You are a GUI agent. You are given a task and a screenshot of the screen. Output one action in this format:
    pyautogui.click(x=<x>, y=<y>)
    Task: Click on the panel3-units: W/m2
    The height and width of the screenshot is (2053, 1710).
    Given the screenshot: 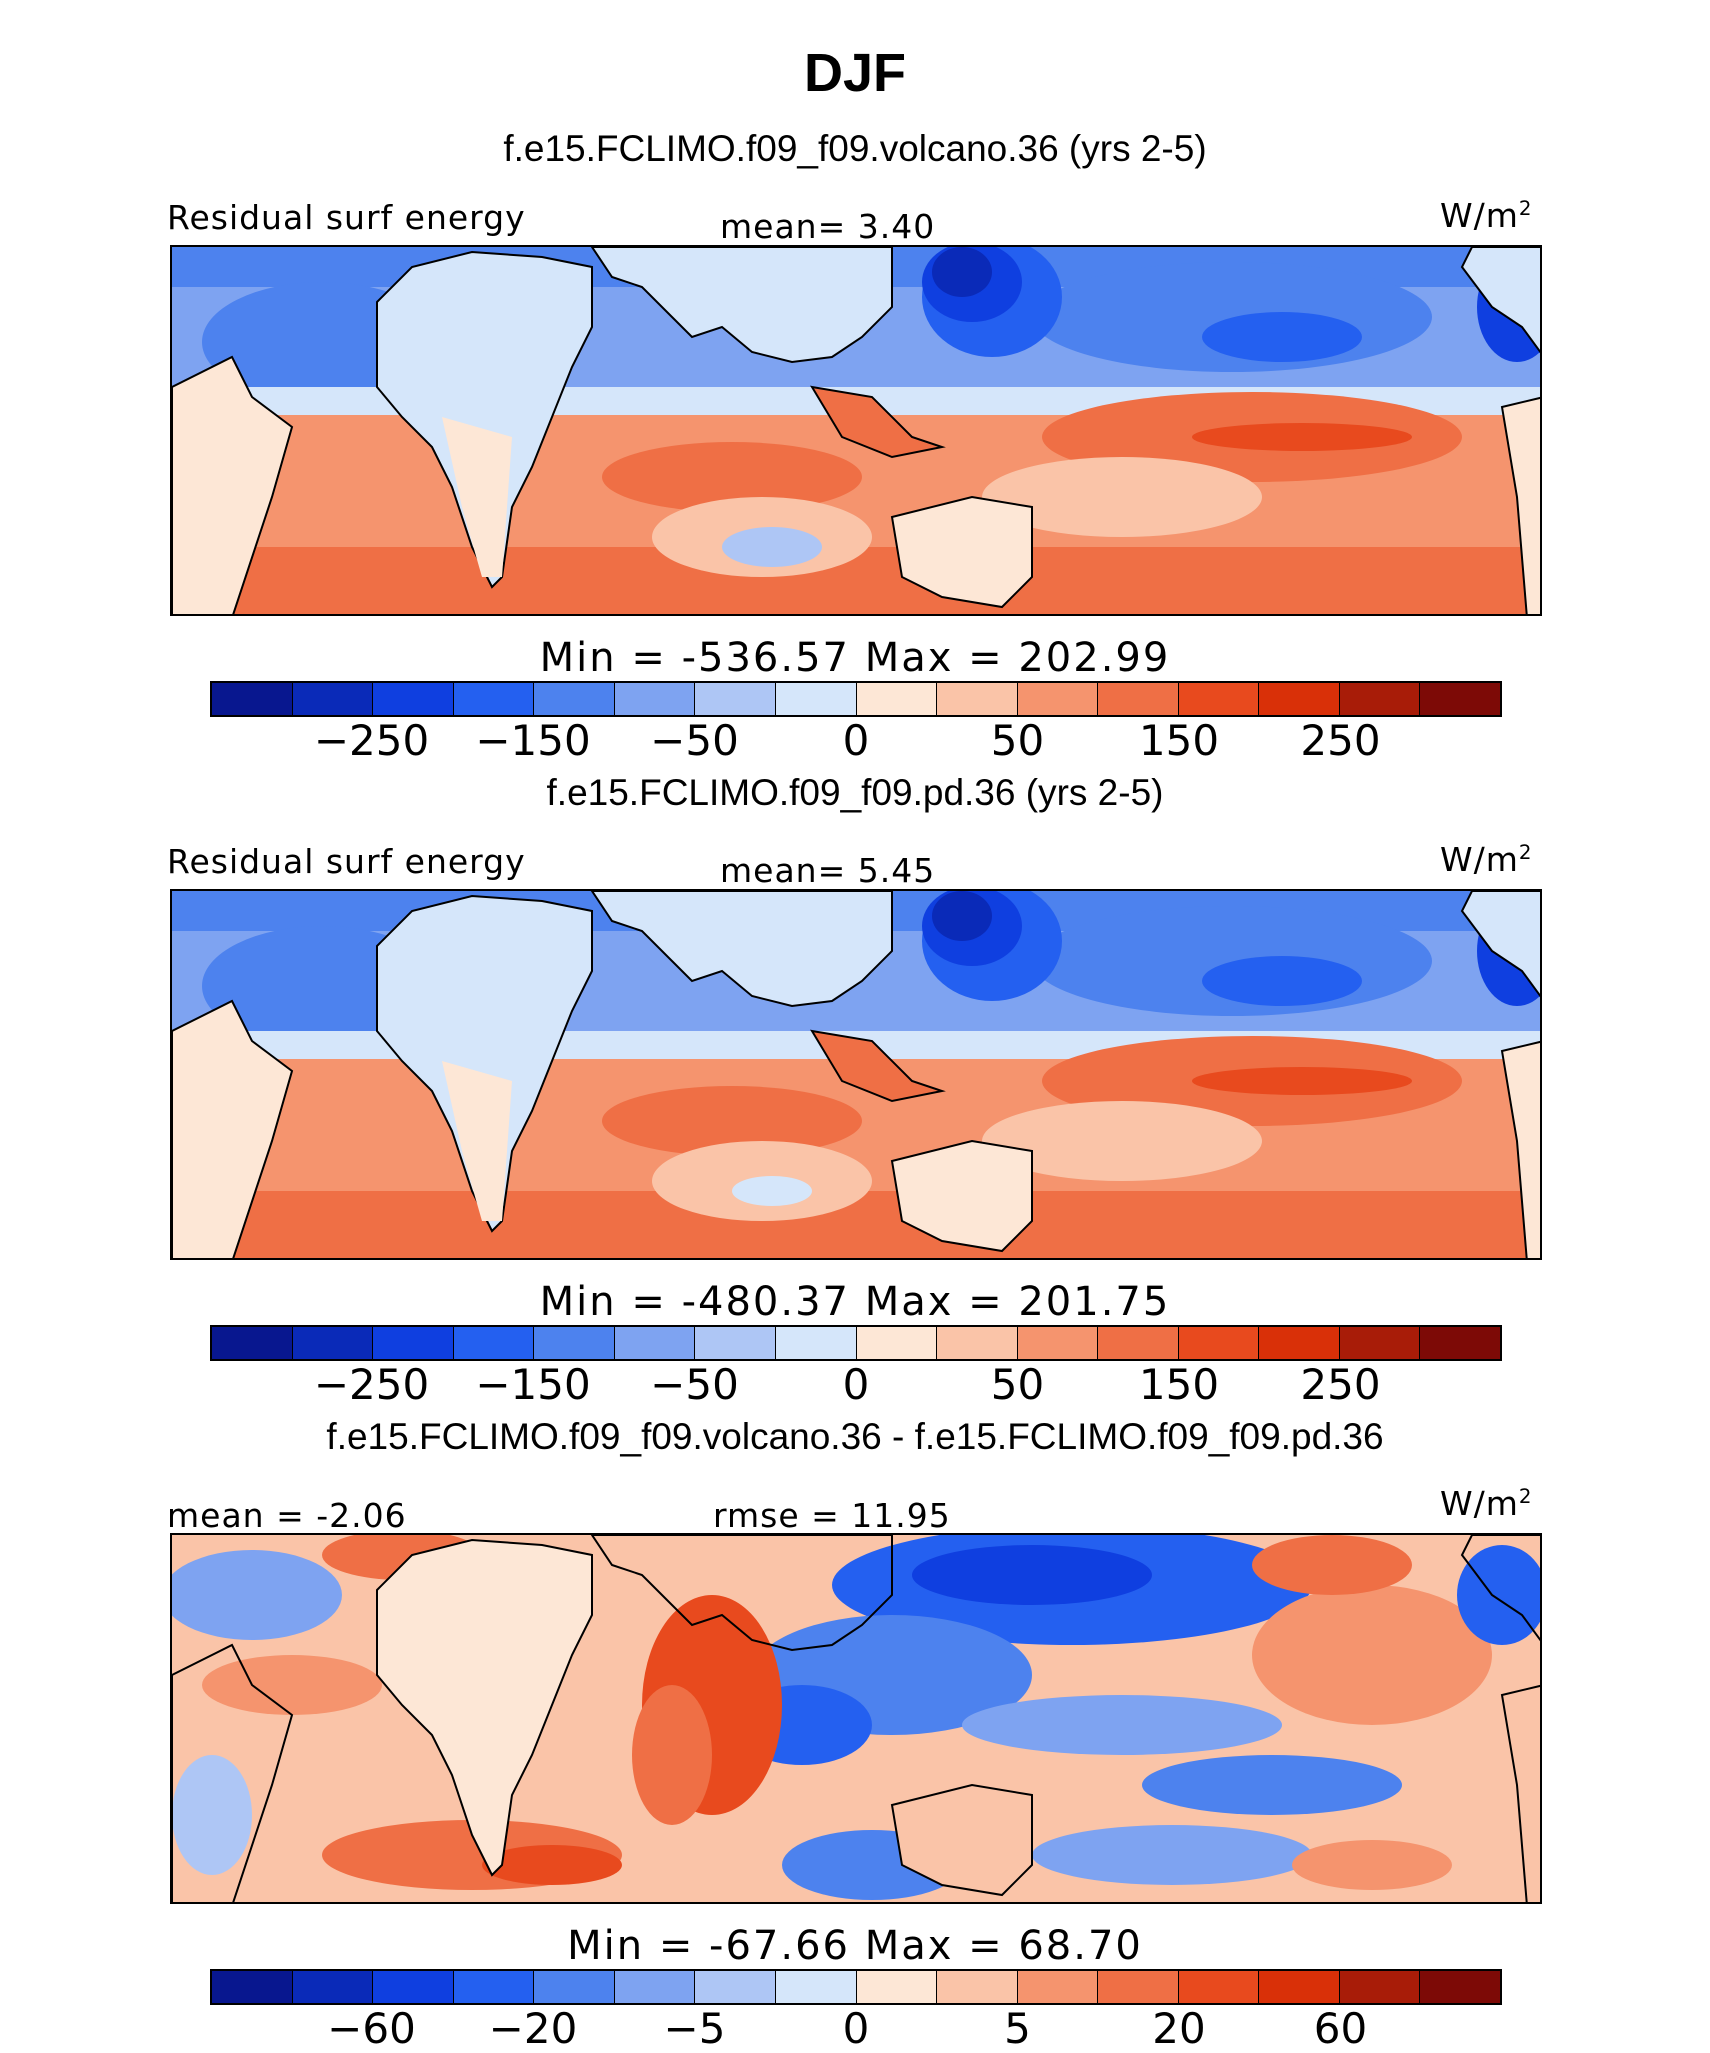 What is the action you would take?
    pyautogui.click(x=1486, y=1503)
    